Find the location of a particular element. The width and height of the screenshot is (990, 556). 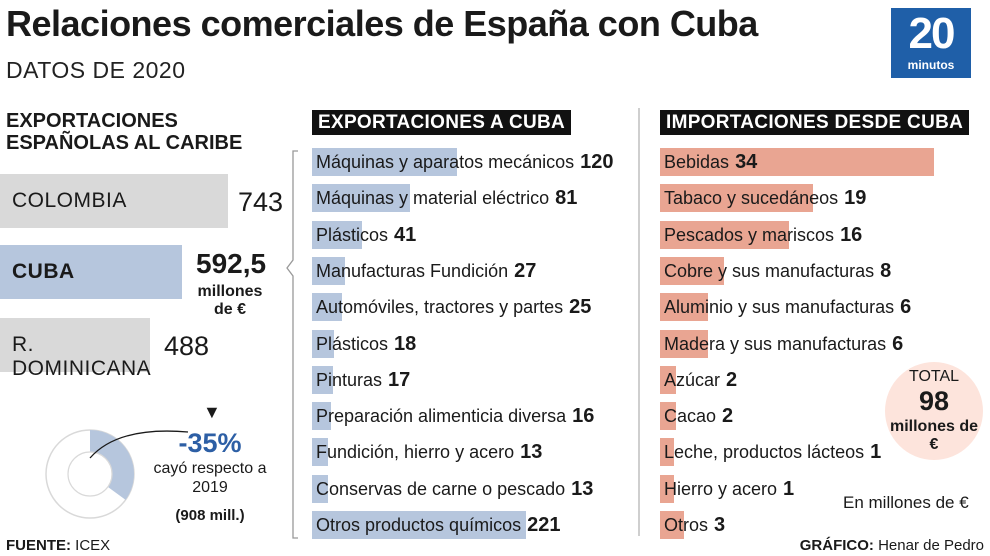

export-value: 221 is located at coordinates (544, 525).